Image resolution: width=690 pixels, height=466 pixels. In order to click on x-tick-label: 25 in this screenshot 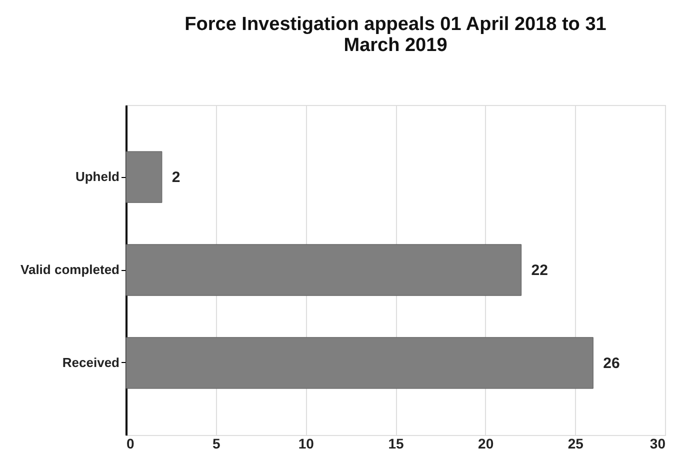, I will do `click(576, 444)`.